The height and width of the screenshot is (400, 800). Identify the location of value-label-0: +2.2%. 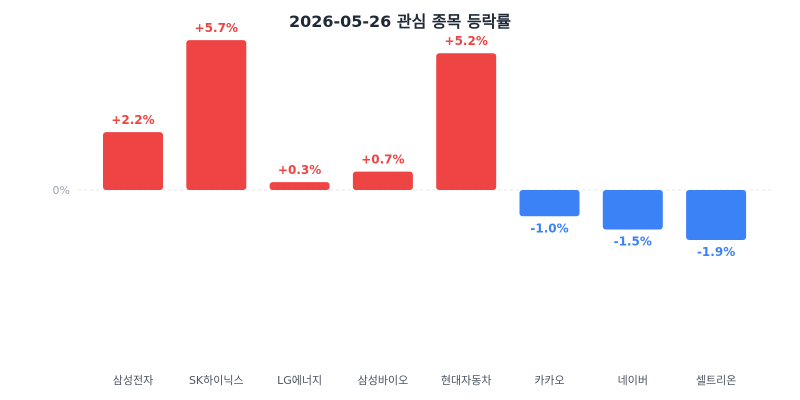
(132, 120).